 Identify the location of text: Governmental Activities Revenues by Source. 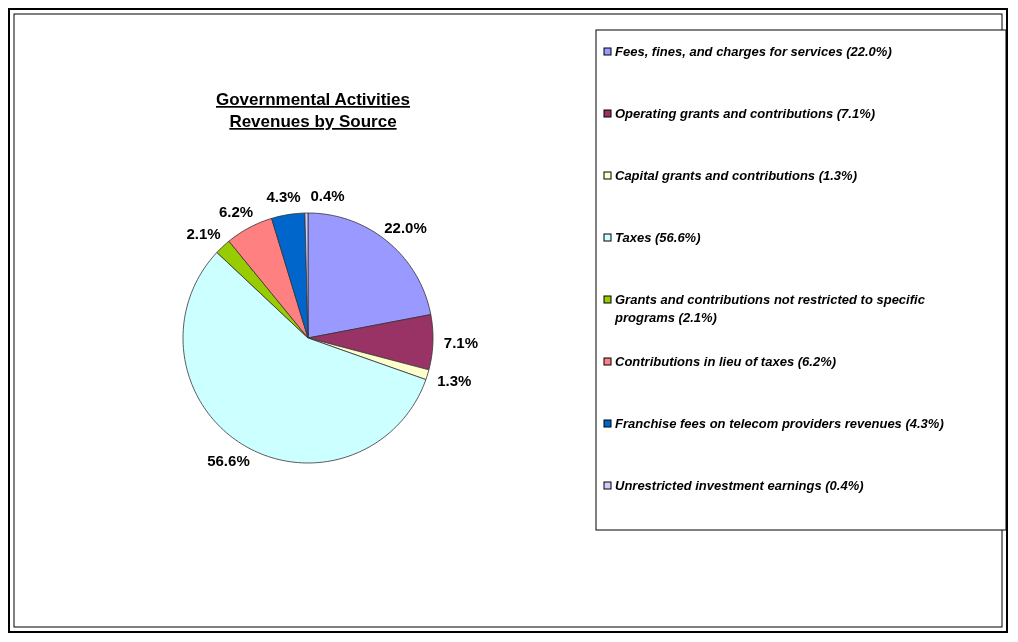
(313, 110).